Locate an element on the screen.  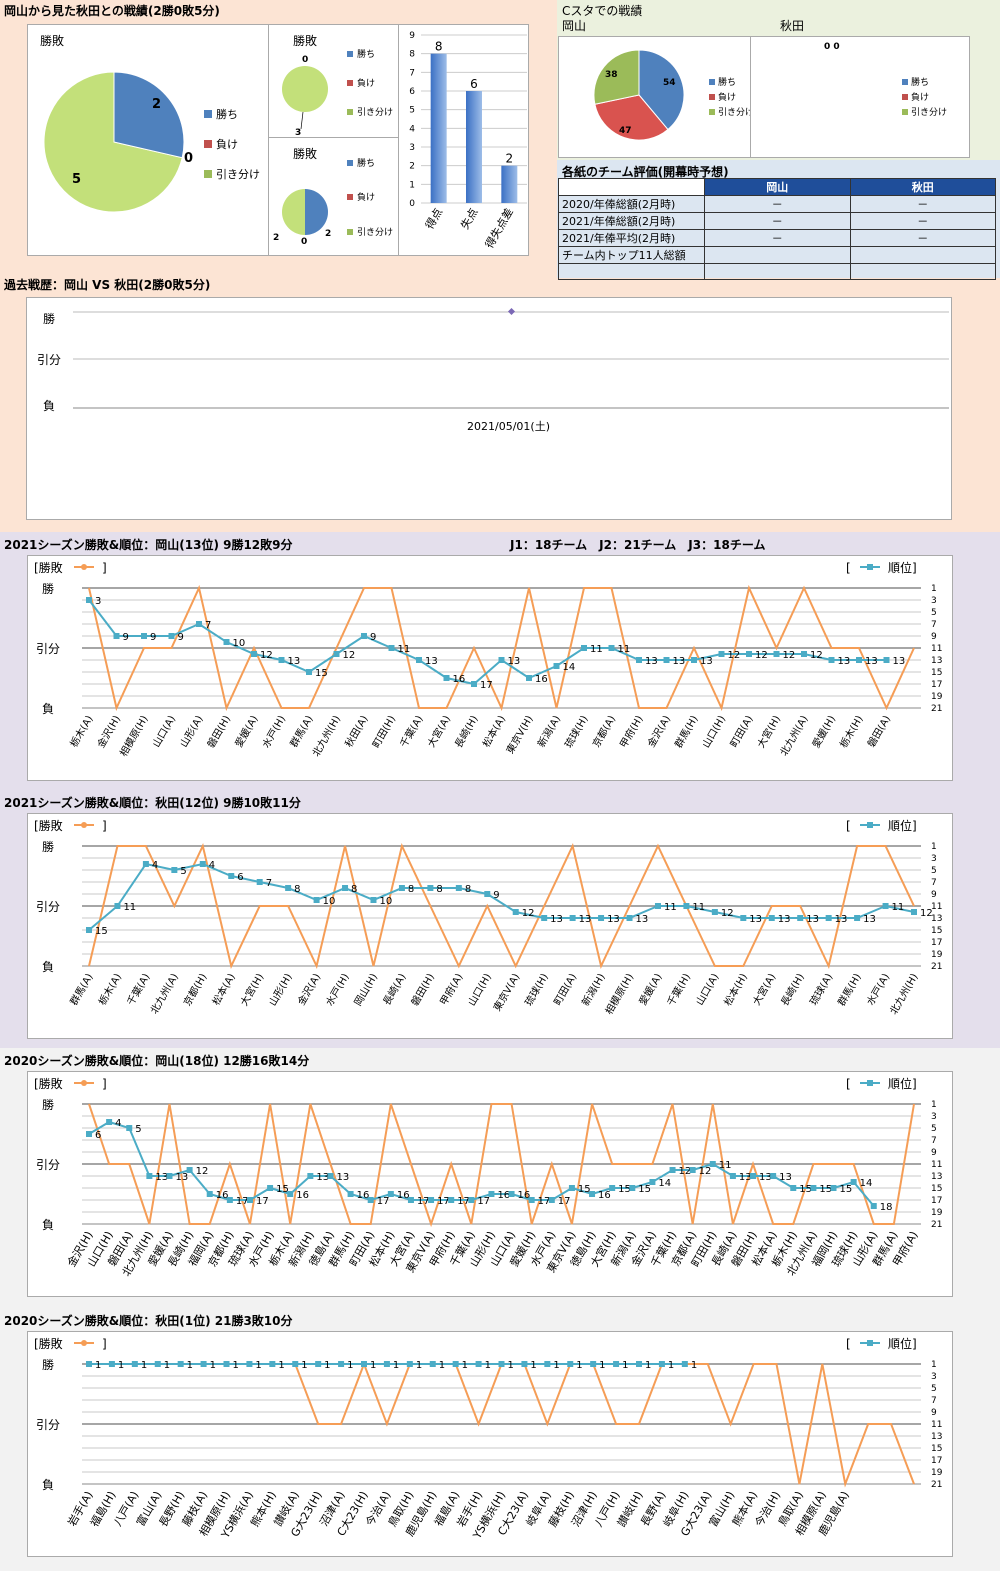
eval-cell-okayama is located at coordinates (777, 271).